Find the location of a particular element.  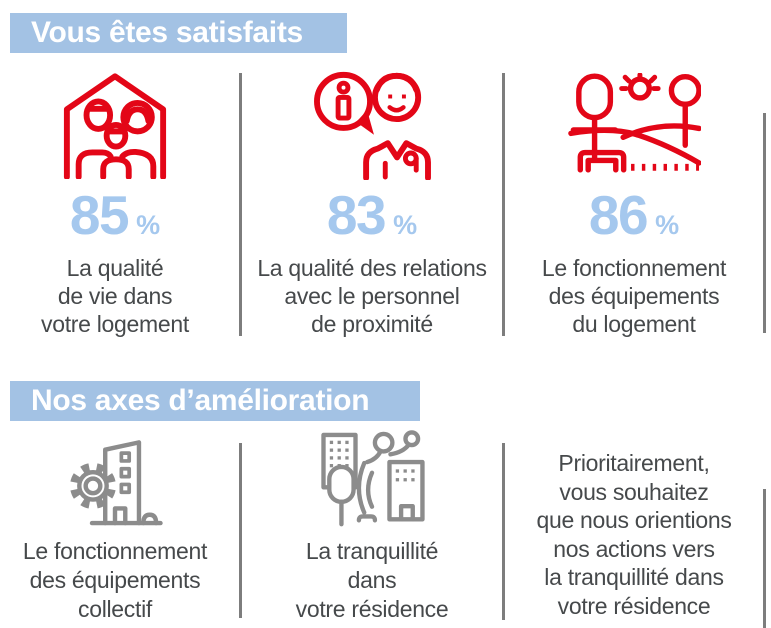

section-header-satisfaits: Vous êtes satisfaits is located at coordinates (178, 33).